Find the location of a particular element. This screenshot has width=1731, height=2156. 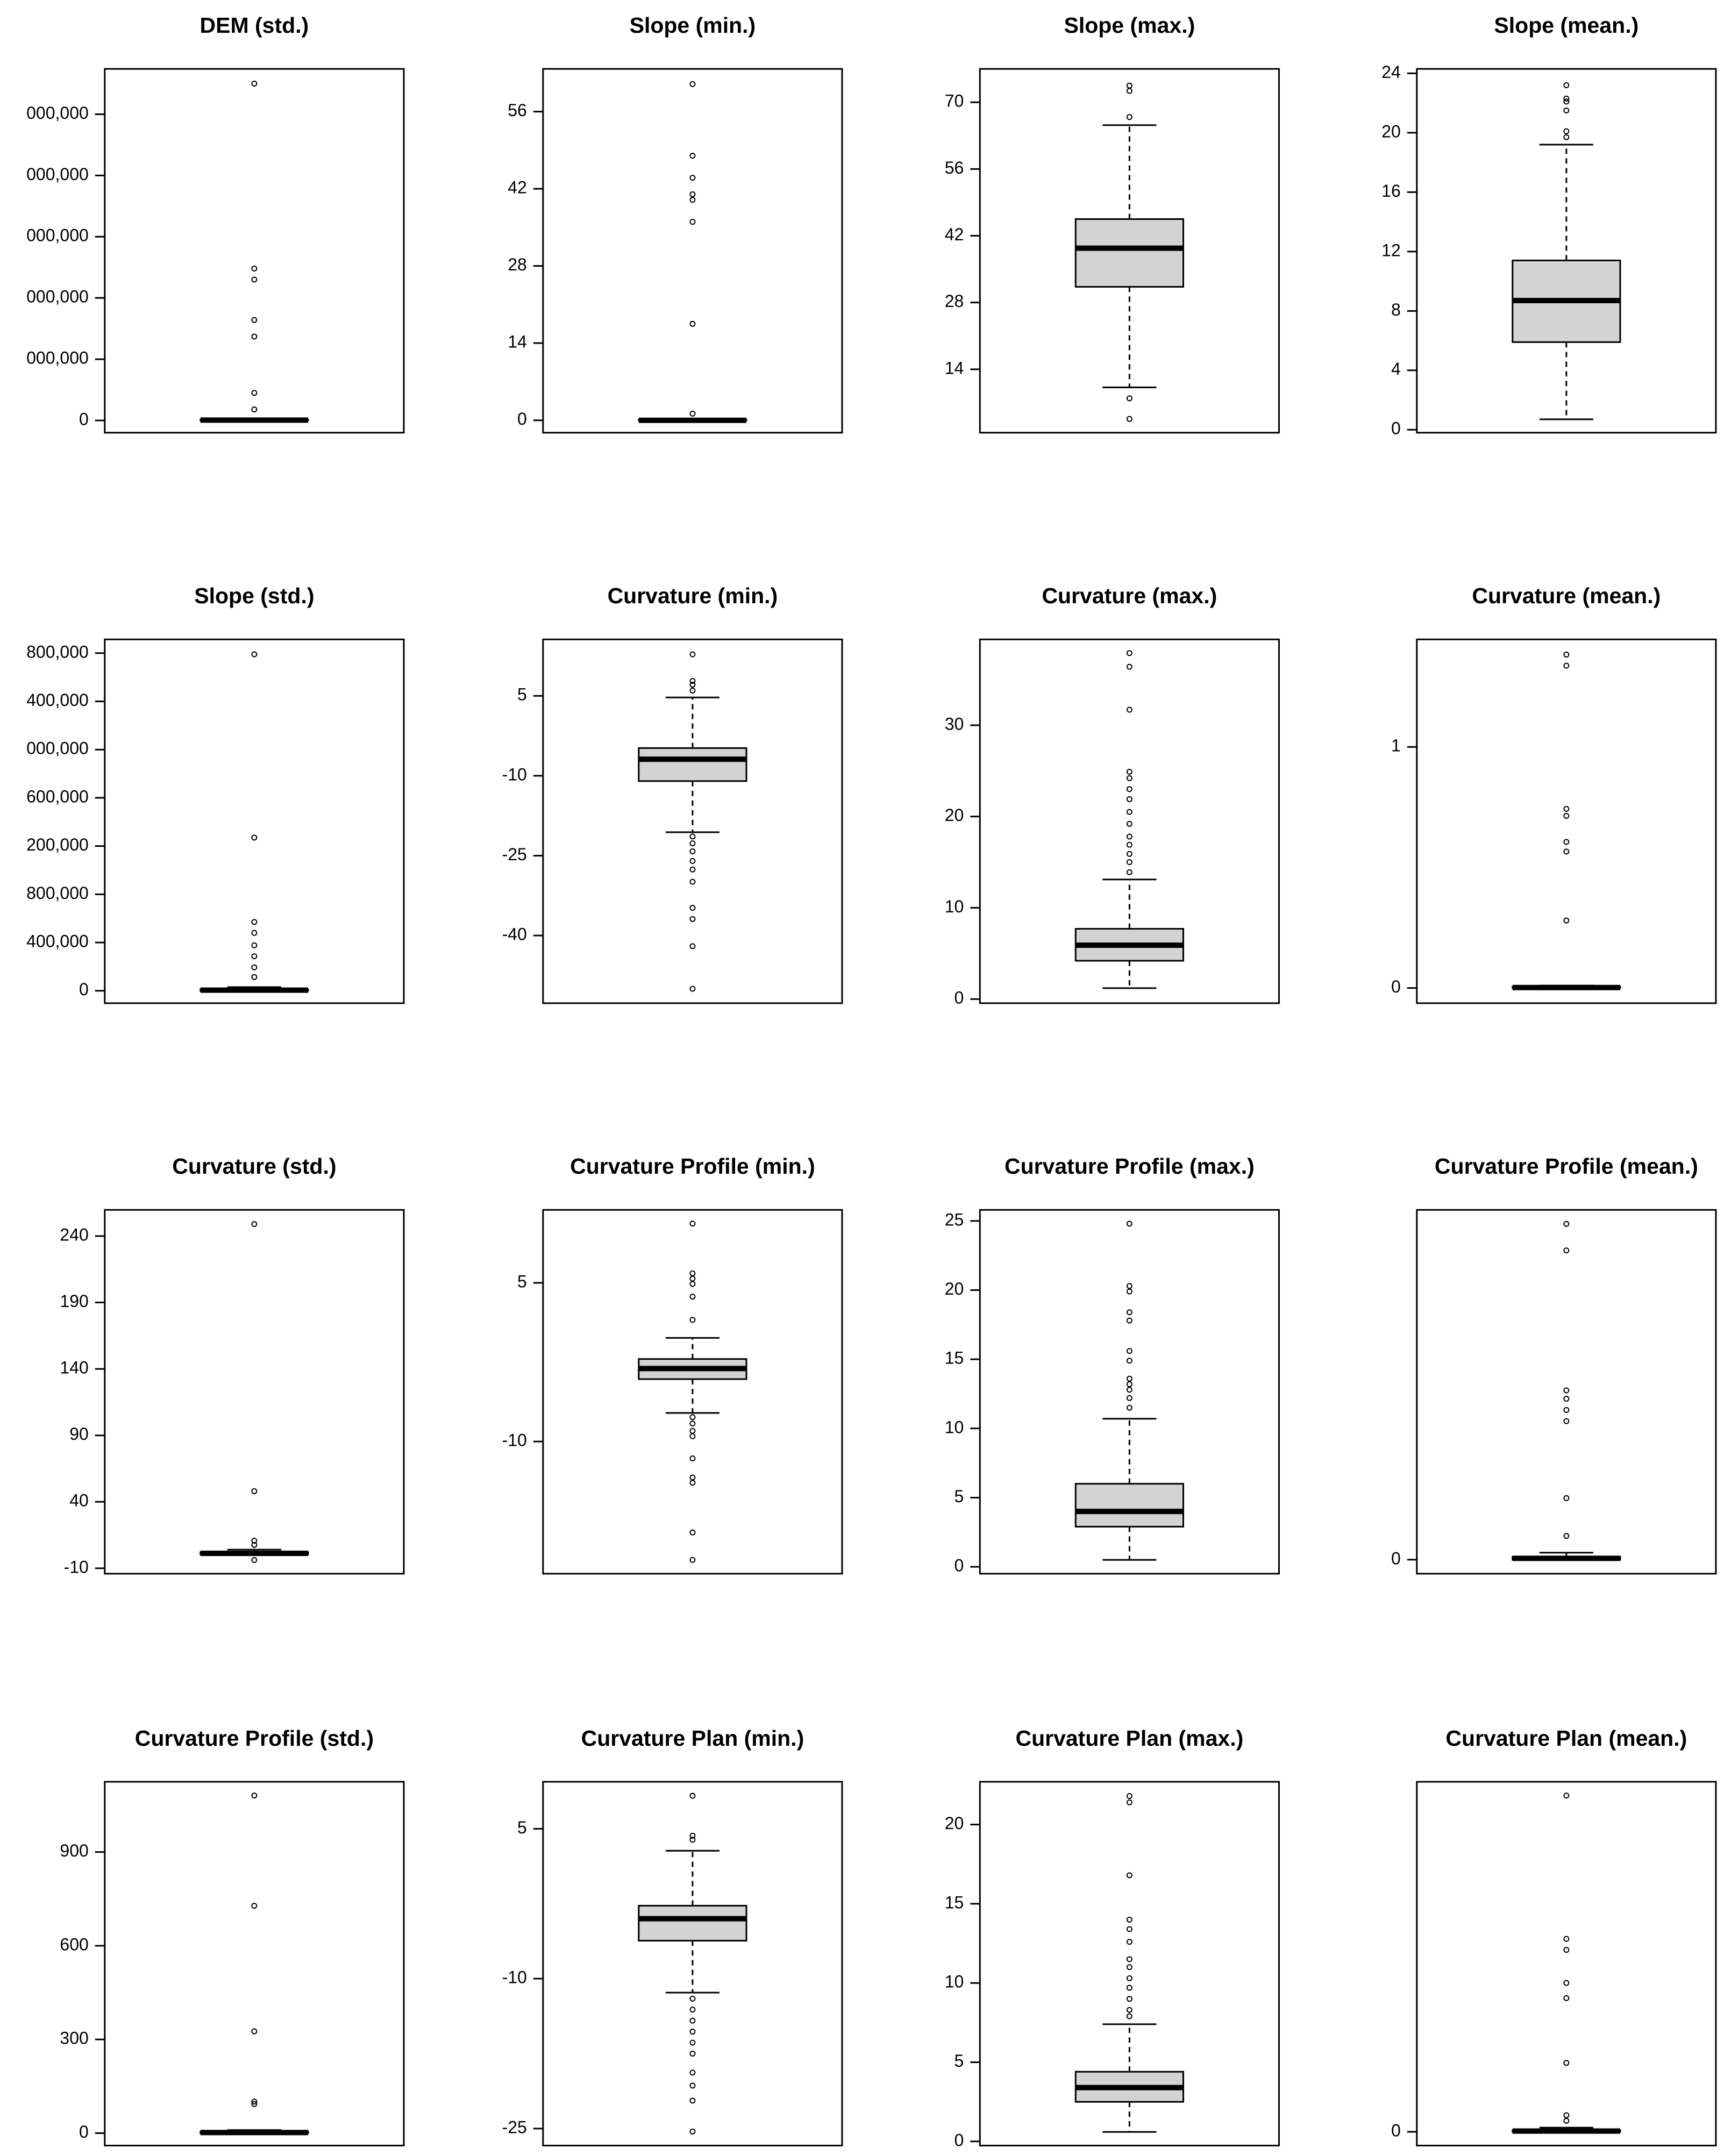

panel-title: Curvature Profile (mean.) is located at coordinates (1567, 1166).